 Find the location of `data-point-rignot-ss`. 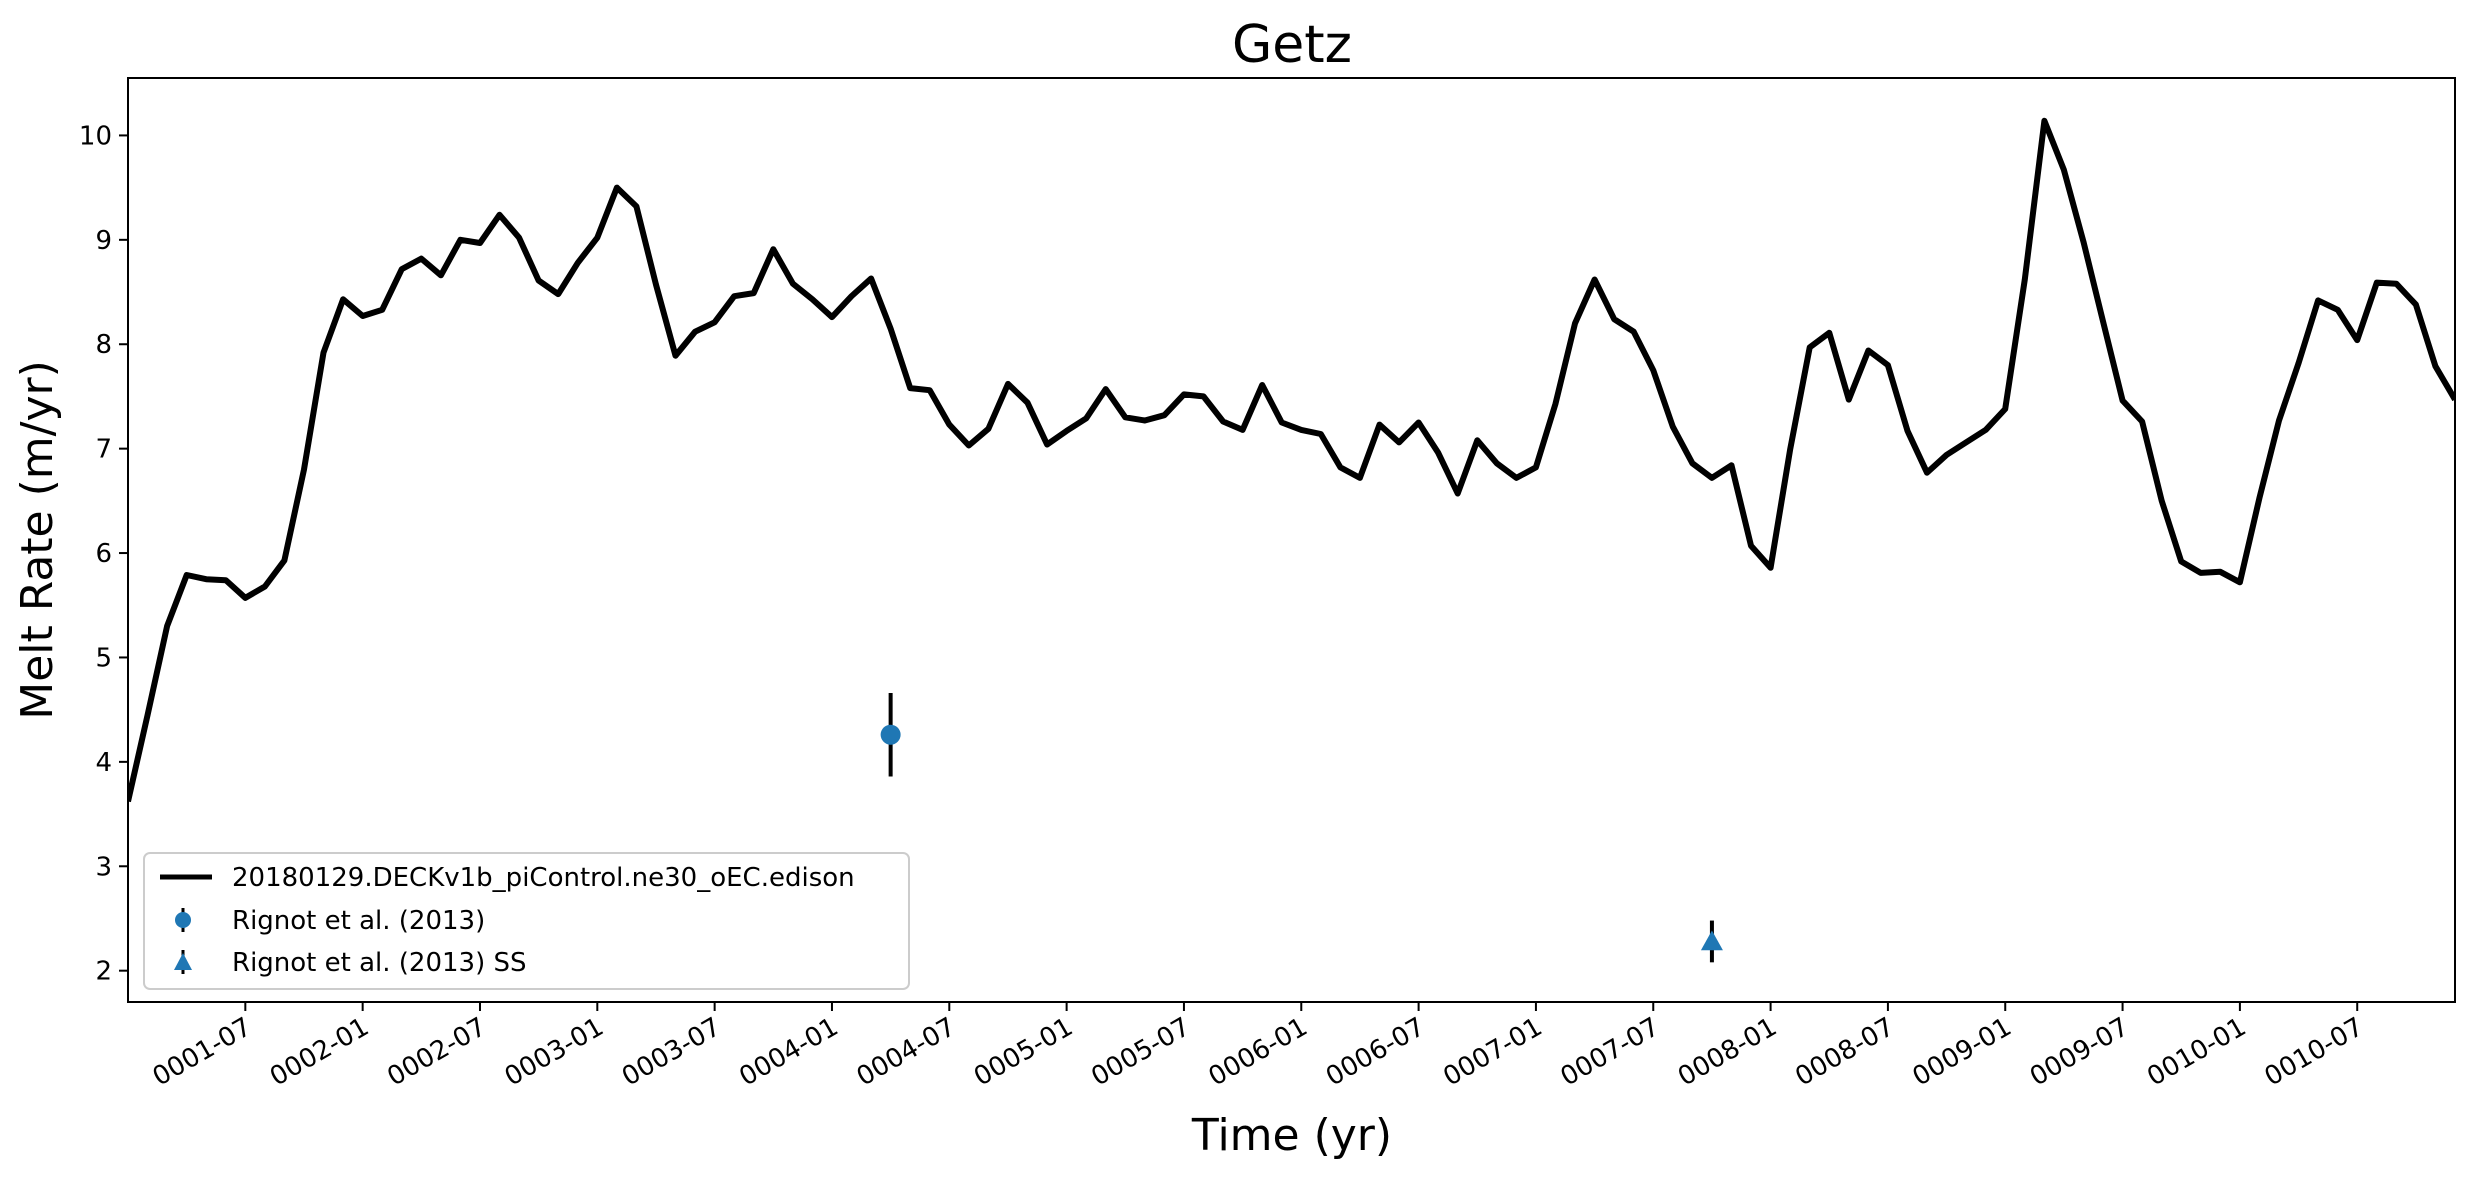

data-point-rignot-ss is located at coordinates (1711, 940).